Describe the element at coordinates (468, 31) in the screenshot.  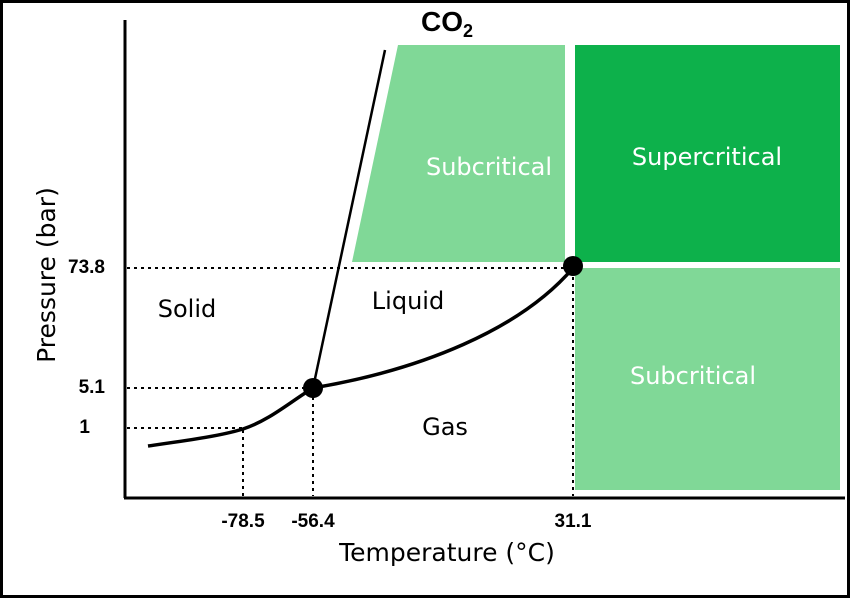
I see `title-subscript: 2` at that location.